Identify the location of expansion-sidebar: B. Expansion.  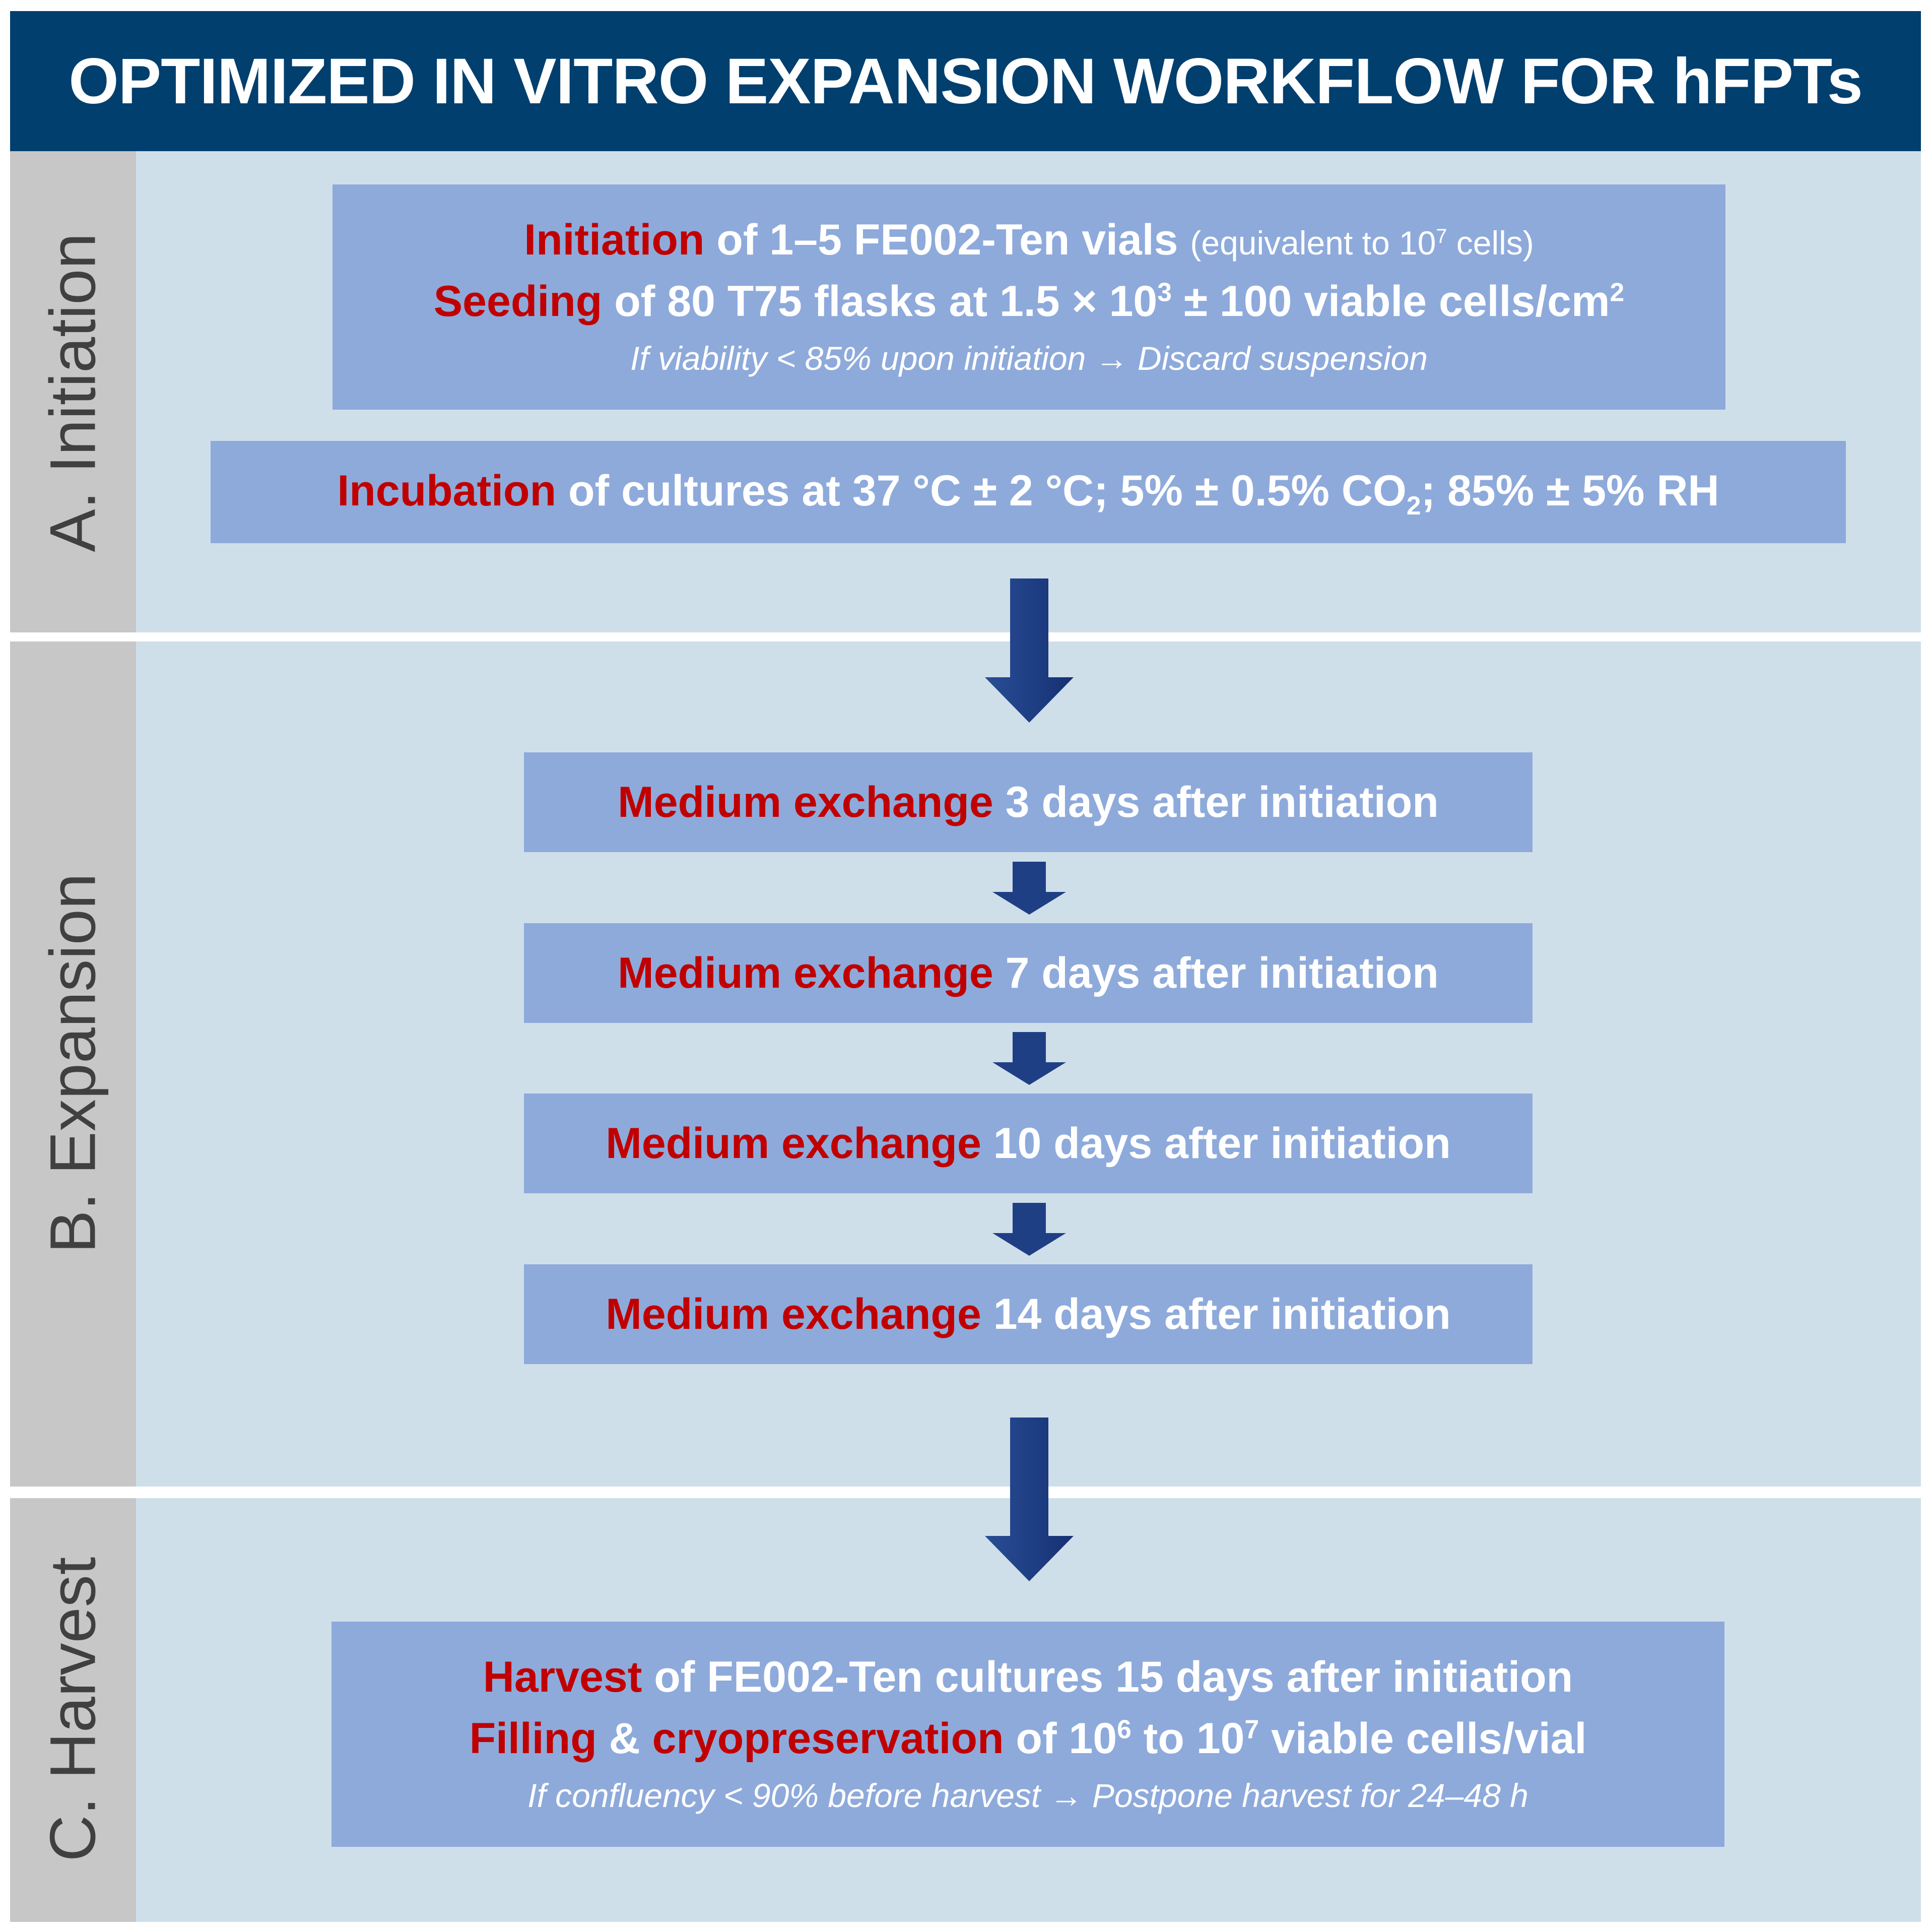
(73, 1063).